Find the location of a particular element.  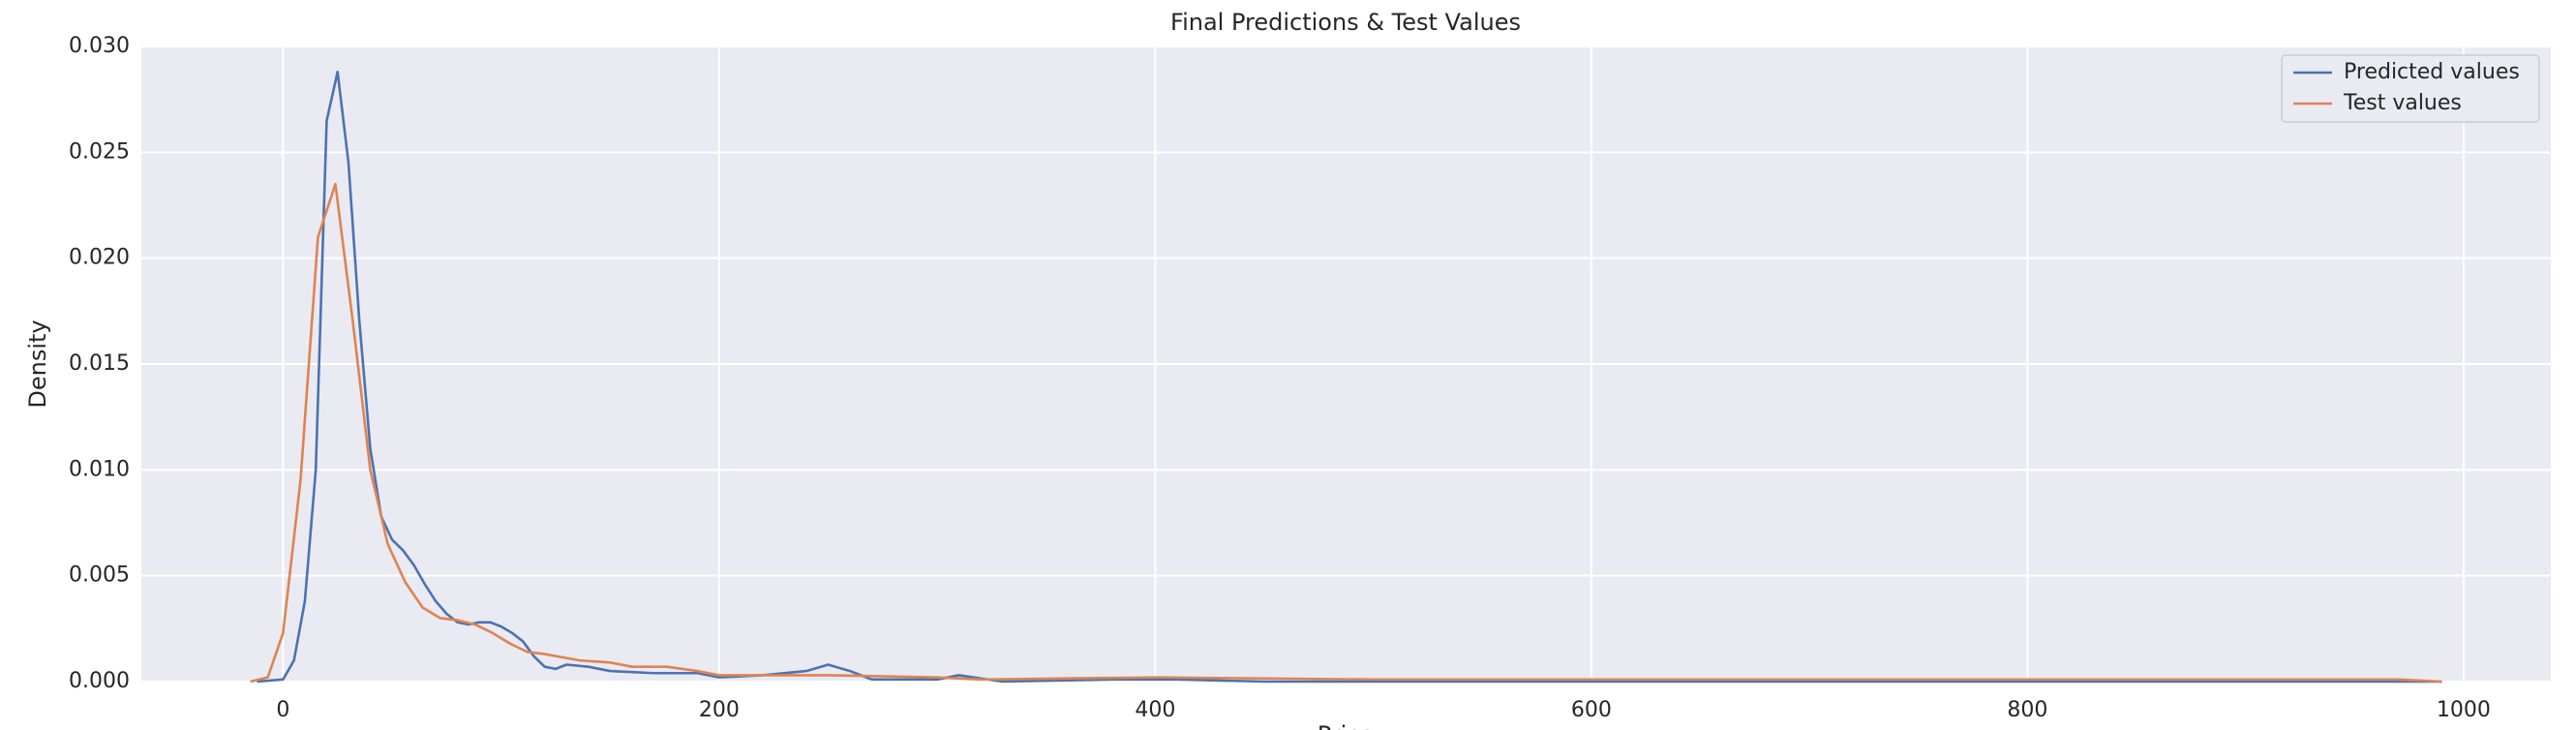

x-tick-label: 1000 is located at coordinates (2464, 710).